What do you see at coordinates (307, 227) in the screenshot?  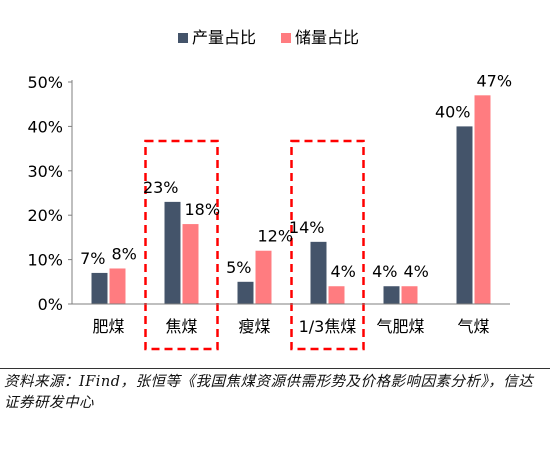 I see `data-label: 14%` at bounding box center [307, 227].